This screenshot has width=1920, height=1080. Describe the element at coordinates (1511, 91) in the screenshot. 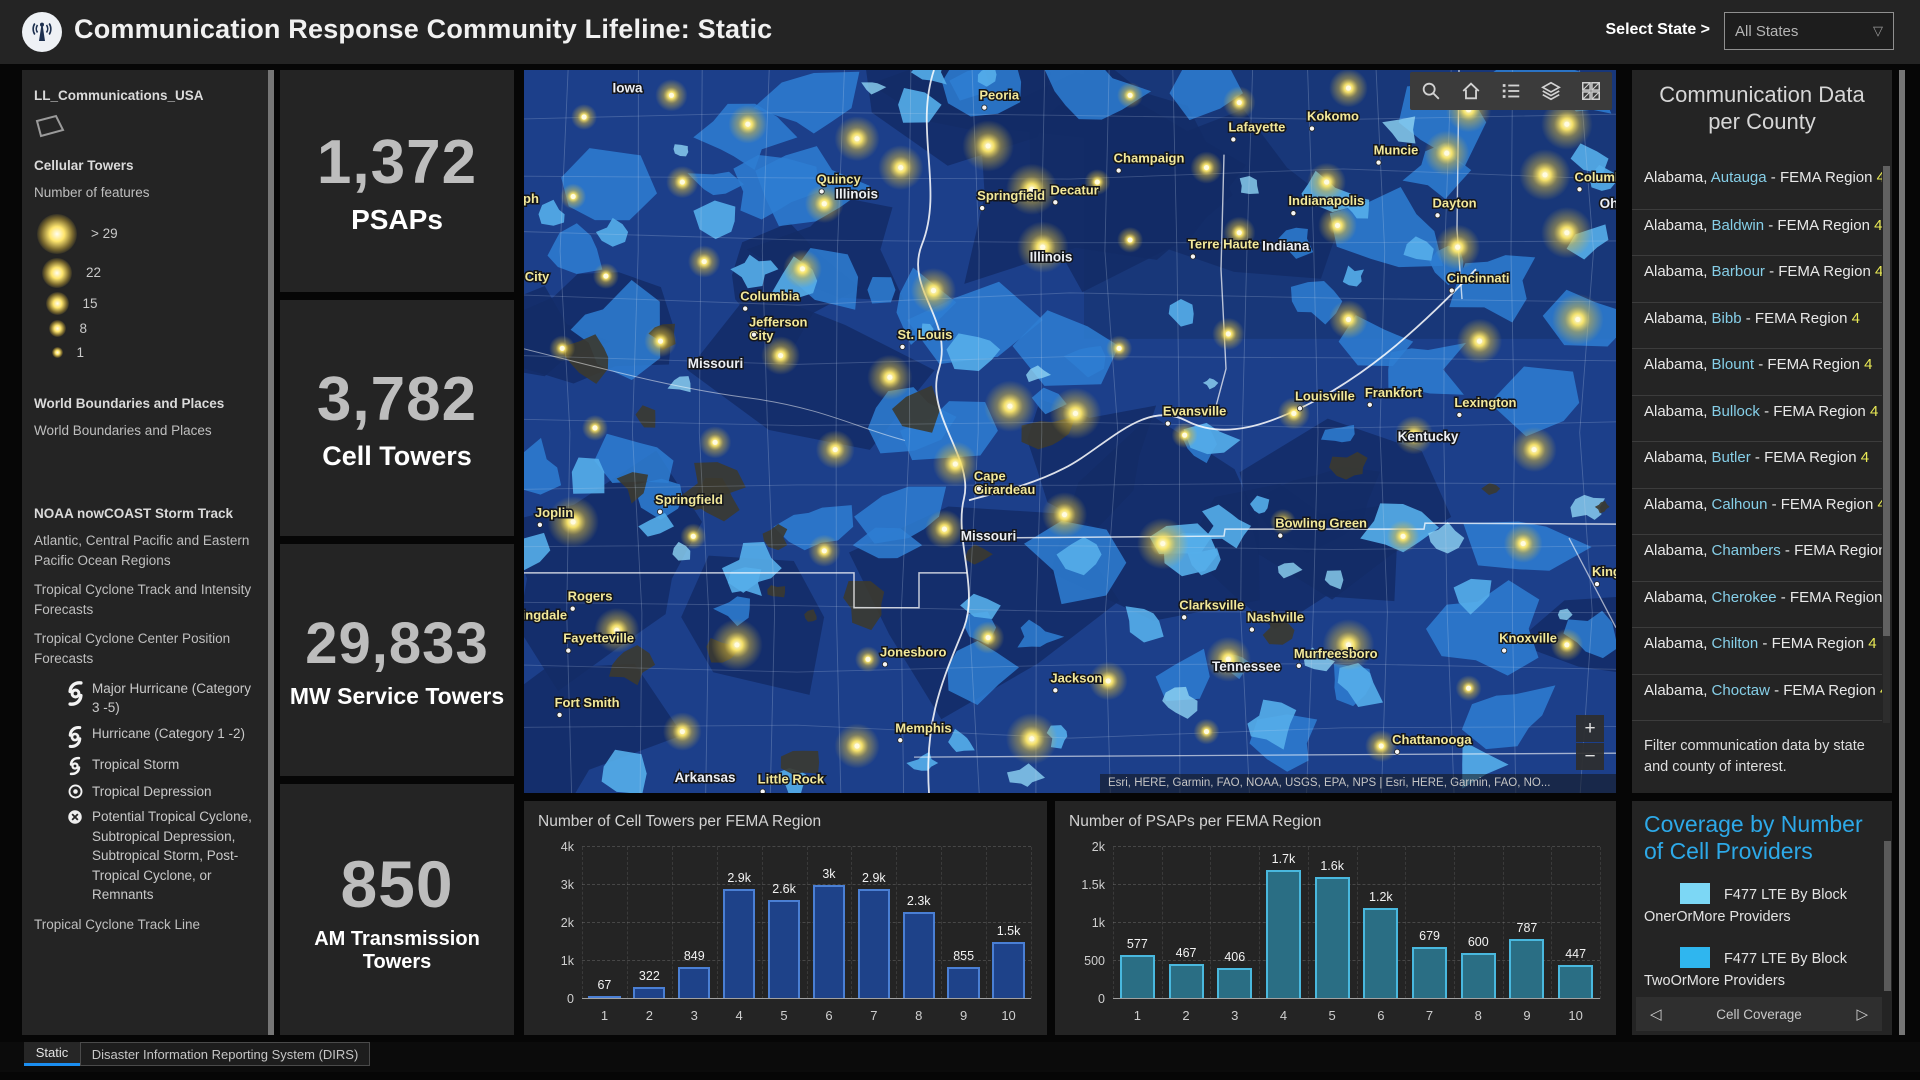

I see `legend-icon` at that location.